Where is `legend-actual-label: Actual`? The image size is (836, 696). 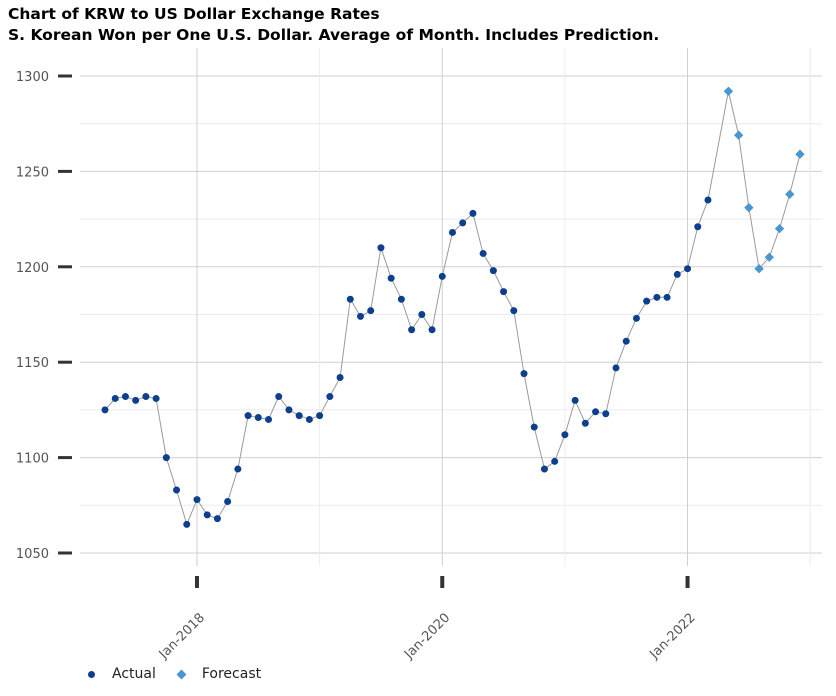
legend-actual-label: Actual is located at coordinates (134, 674).